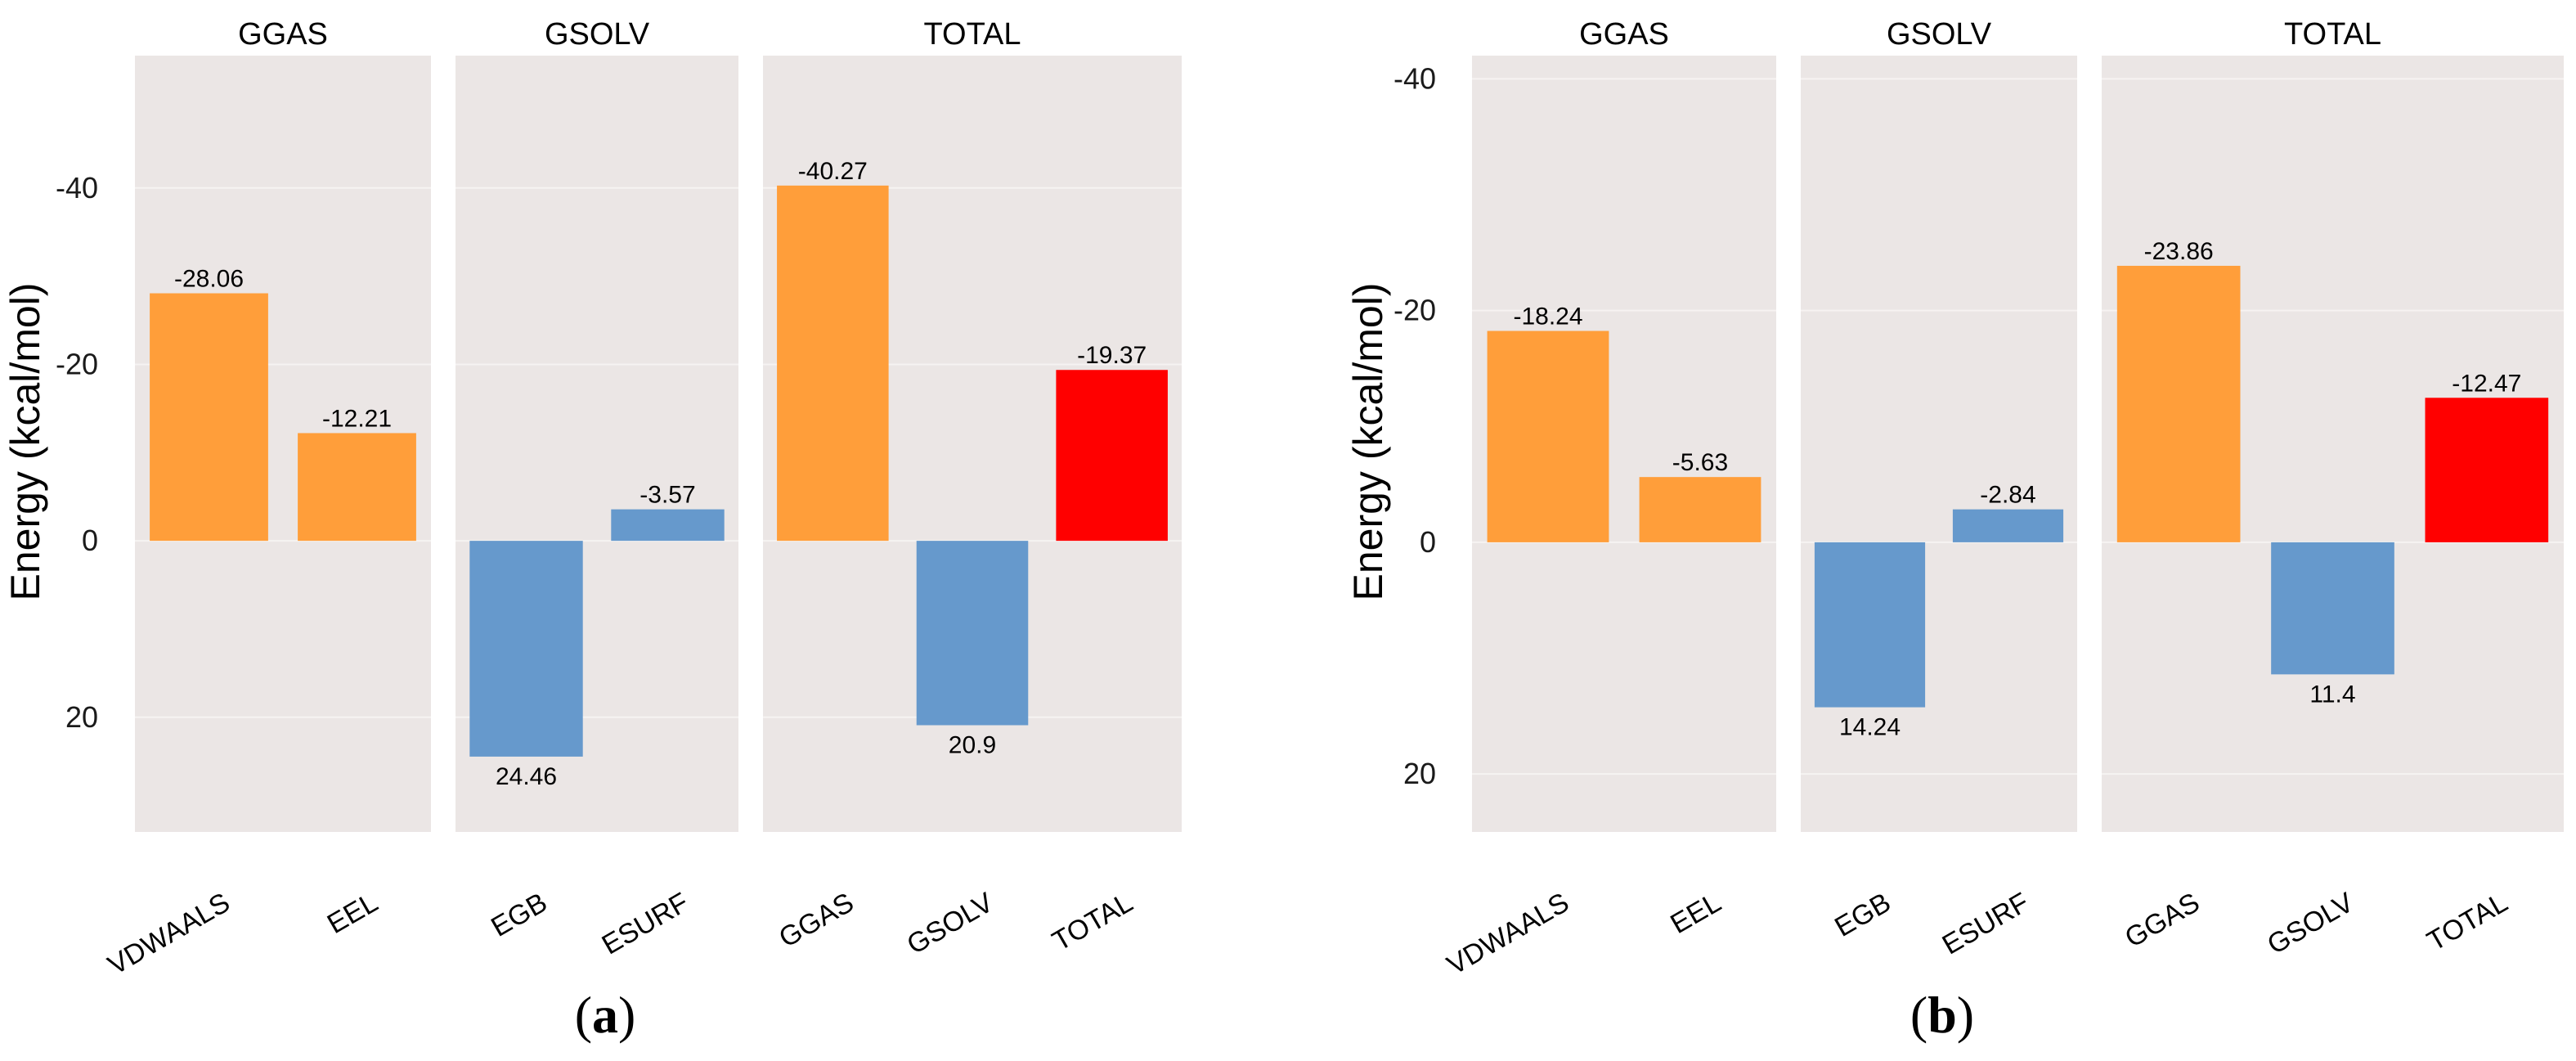  What do you see at coordinates (833, 171) in the screenshot?
I see `data-label: -40.27` at bounding box center [833, 171].